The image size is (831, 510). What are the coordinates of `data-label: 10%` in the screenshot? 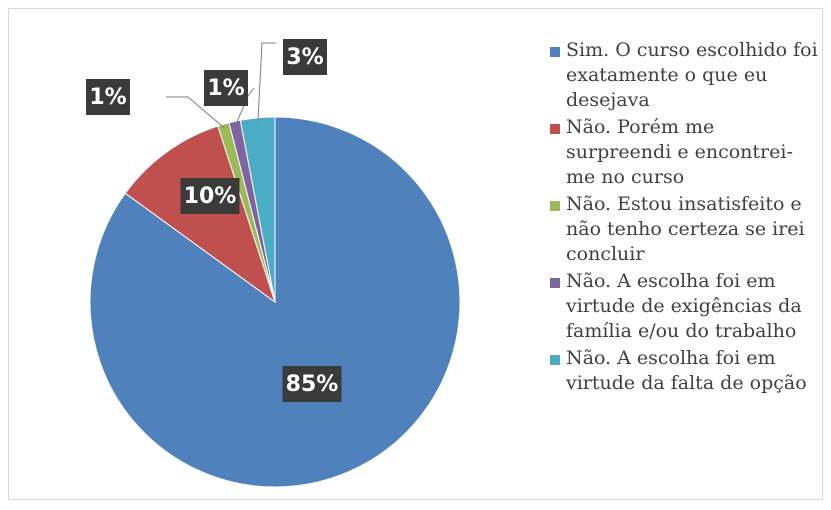 It's located at (210, 196).